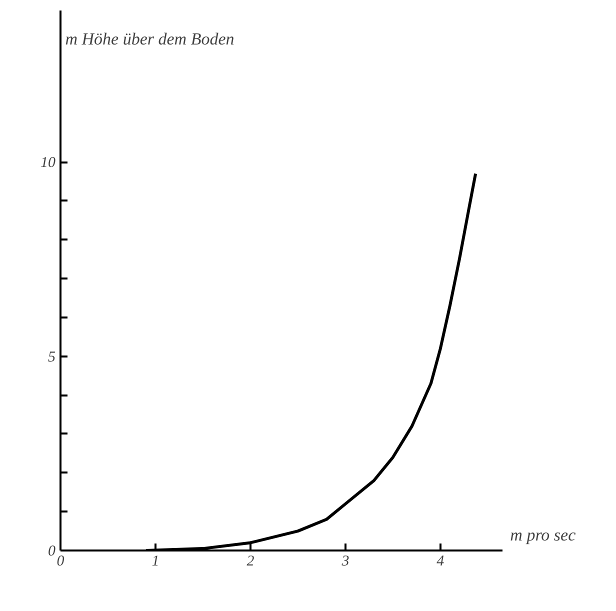 The width and height of the screenshot is (616, 611). I want to click on y-tick-label: 10, so click(48, 163).